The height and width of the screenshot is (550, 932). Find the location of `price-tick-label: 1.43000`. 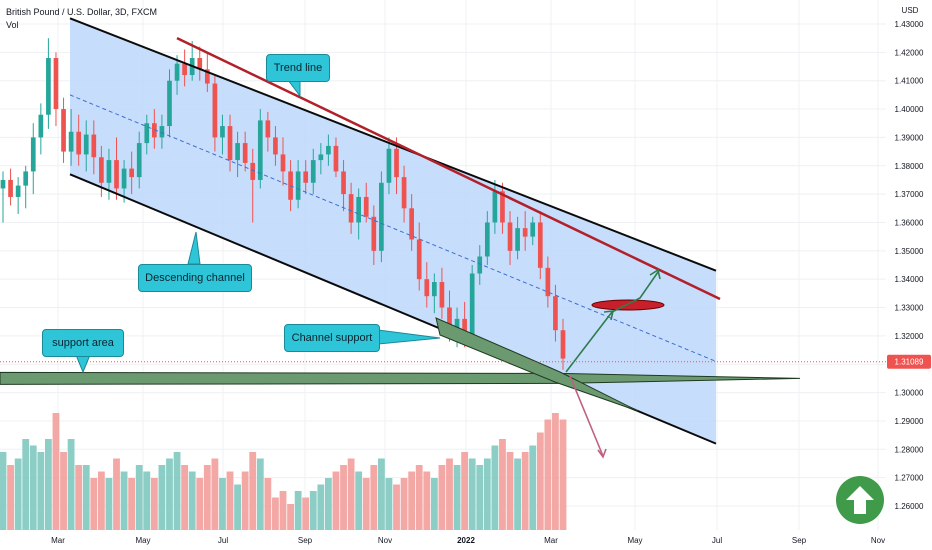

price-tick-label: 1.43000 is located at coordinates (909, 24).